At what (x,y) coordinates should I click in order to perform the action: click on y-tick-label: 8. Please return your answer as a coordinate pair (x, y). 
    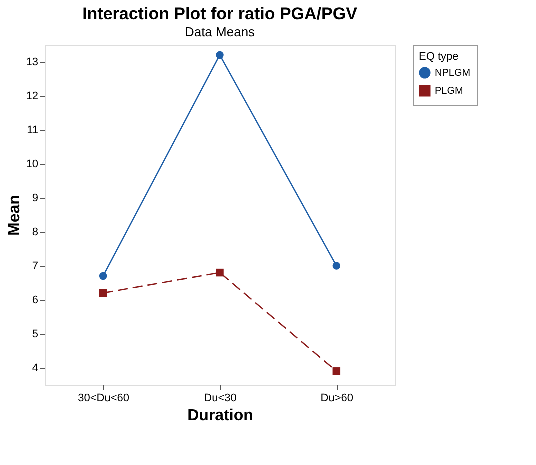
    Looking at the image, I should click on (35, 232).